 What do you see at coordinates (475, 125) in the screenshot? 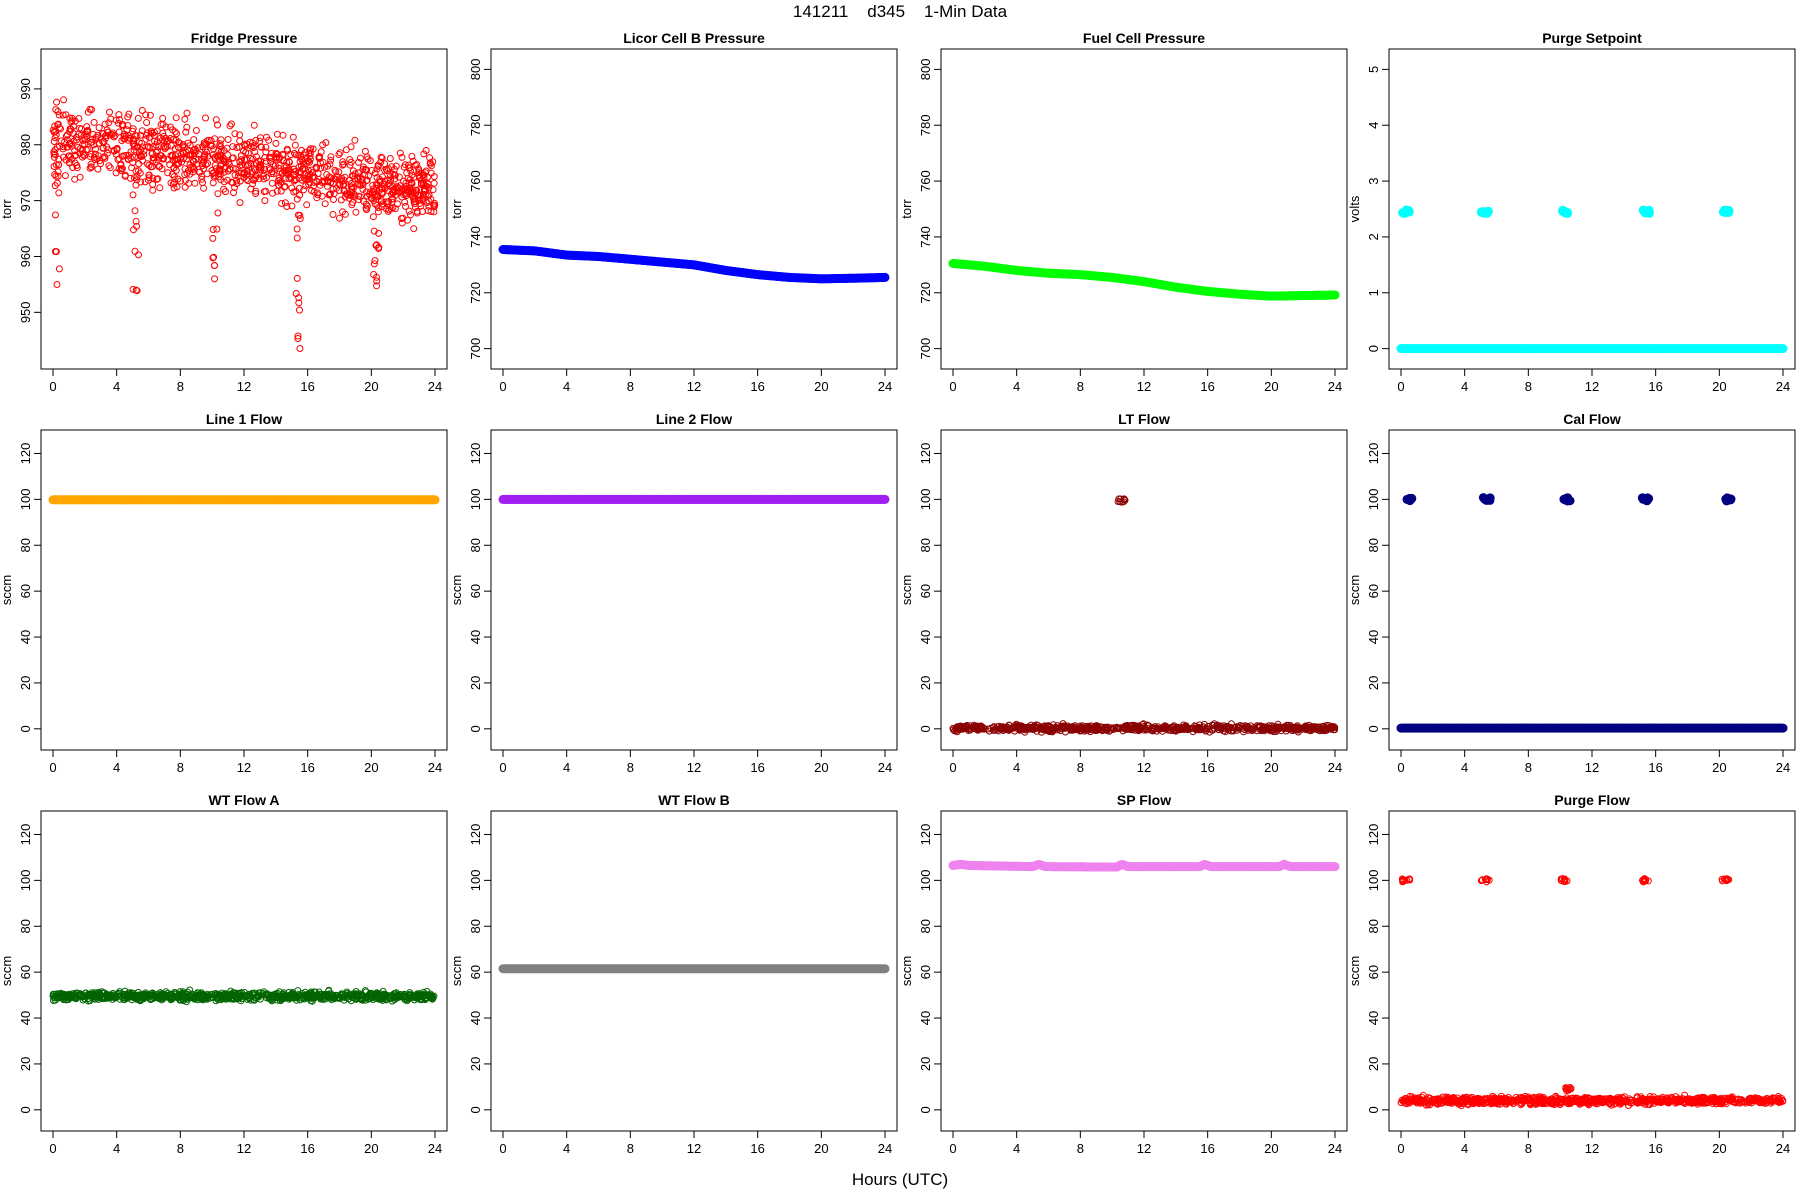
I see `y-tick-label: 780` at bounding box center [475, 125].